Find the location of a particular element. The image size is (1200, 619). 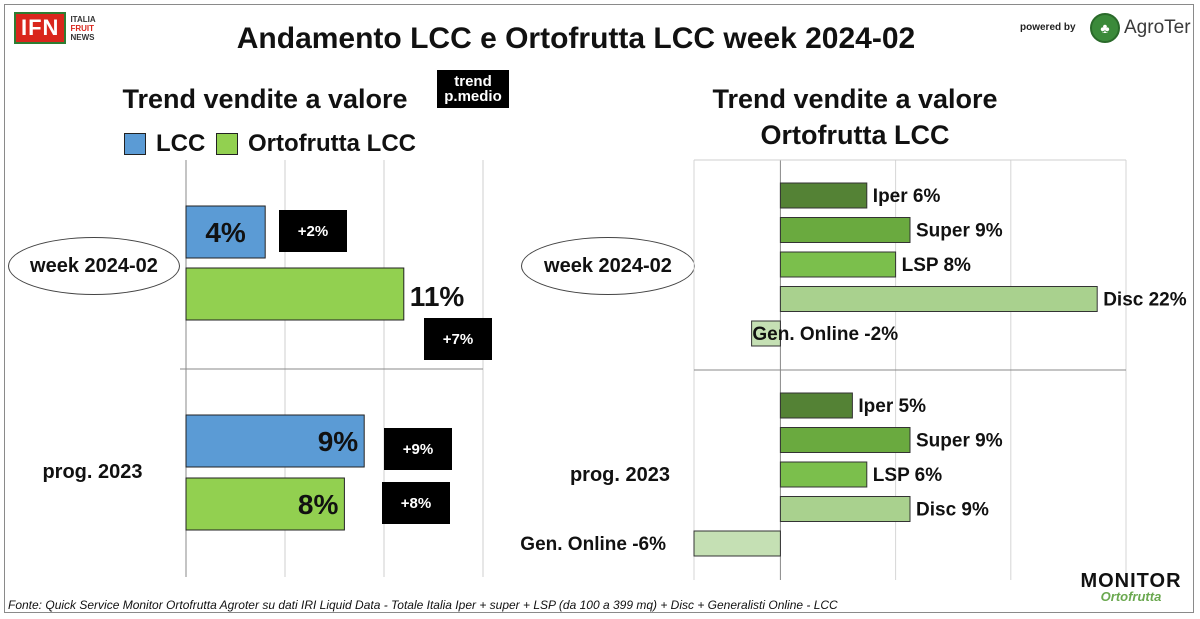

data-label: 11% is located at coordinates (437, 296).